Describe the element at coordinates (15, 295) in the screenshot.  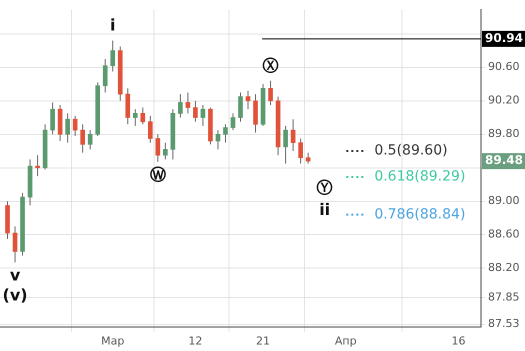
I see `annotation: (v)` at that location.